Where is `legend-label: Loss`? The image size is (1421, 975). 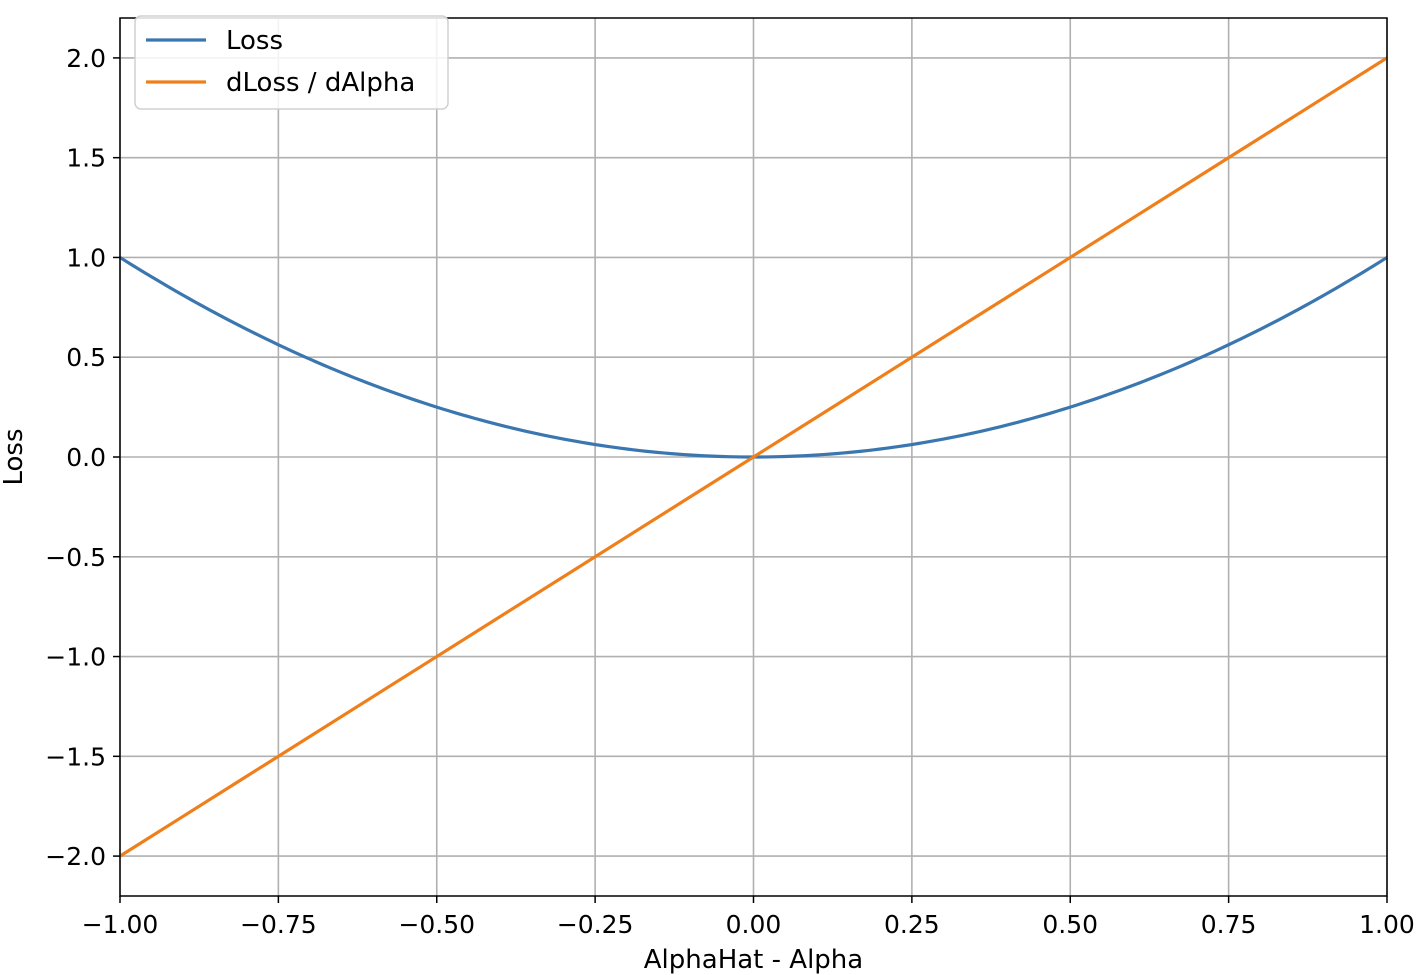 legend-label: Loss is located at coordinates (254, 41).